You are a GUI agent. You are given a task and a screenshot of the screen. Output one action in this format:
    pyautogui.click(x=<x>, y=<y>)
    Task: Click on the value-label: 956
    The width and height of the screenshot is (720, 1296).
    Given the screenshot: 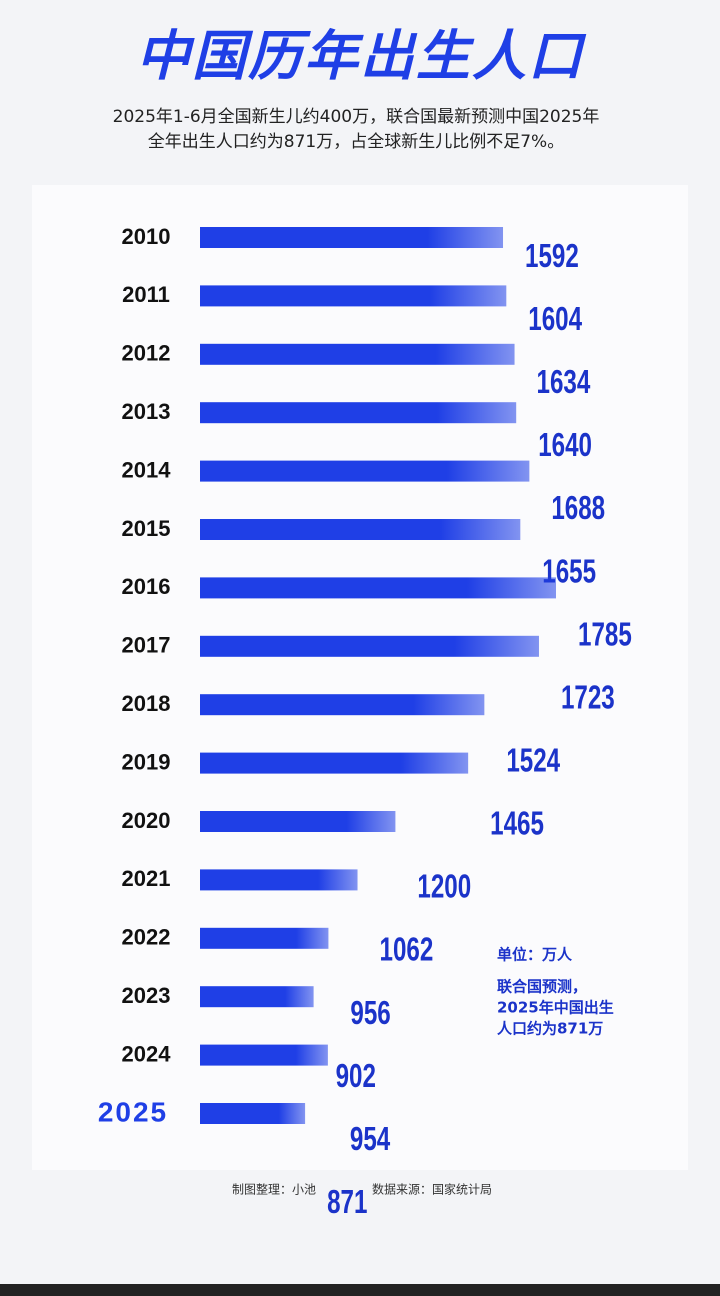 What is the action you would take?
    pyautogui.click(x=370, y=1013)
    